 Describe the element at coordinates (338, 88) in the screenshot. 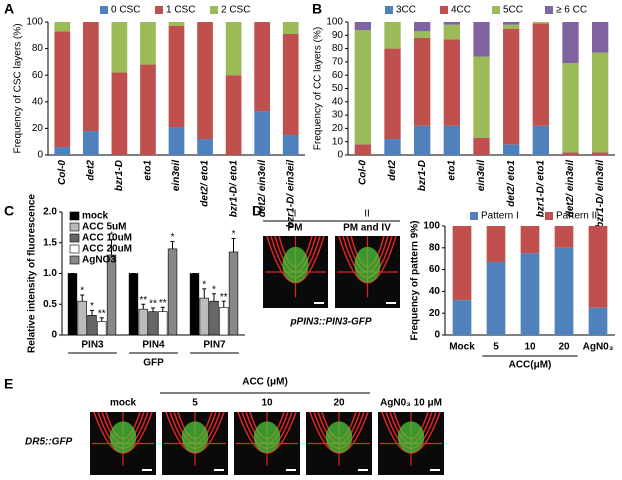

I see `y-tick-label: 50` at that location.